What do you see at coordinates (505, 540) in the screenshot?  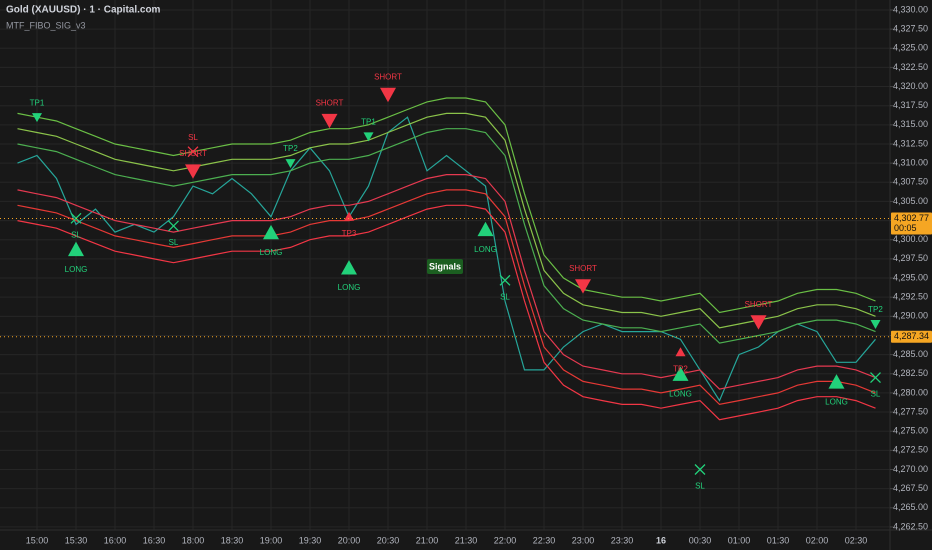 I see `x-tick-label: 22:00` at bounding box center [505, 540].